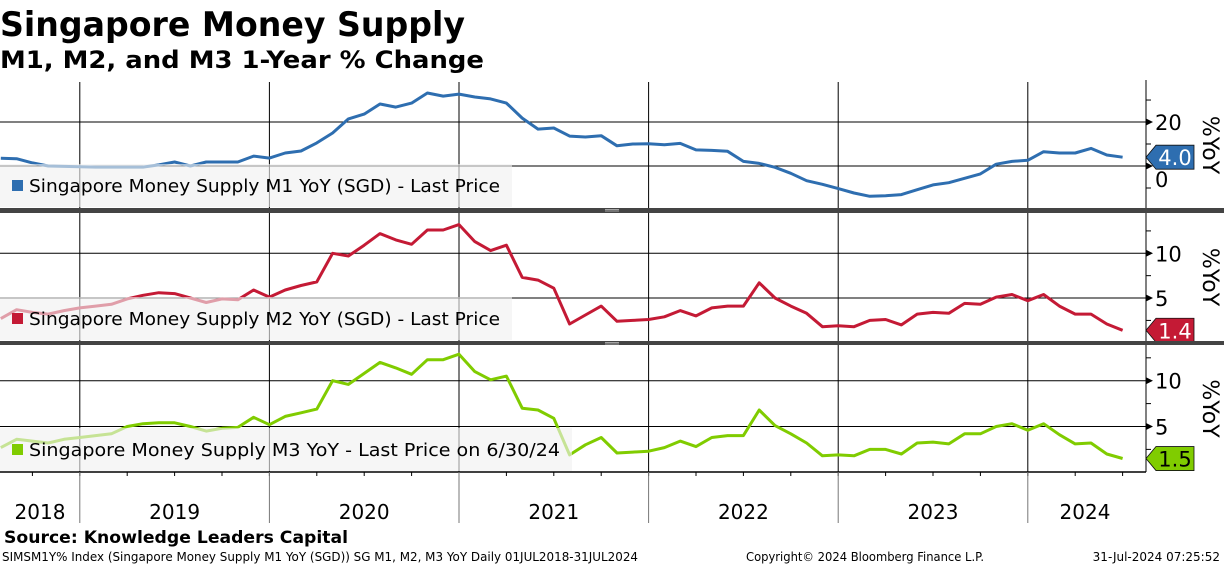 The image size is (1224, 566). I want to click on x-tick-label: 2020, so click(364, 512).